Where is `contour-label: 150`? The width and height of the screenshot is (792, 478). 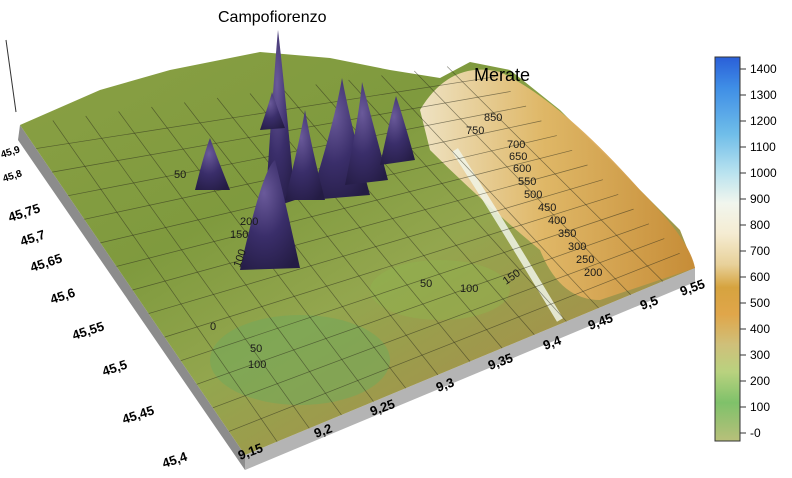
contour-label: 150 is located at coordinates (239, 235).